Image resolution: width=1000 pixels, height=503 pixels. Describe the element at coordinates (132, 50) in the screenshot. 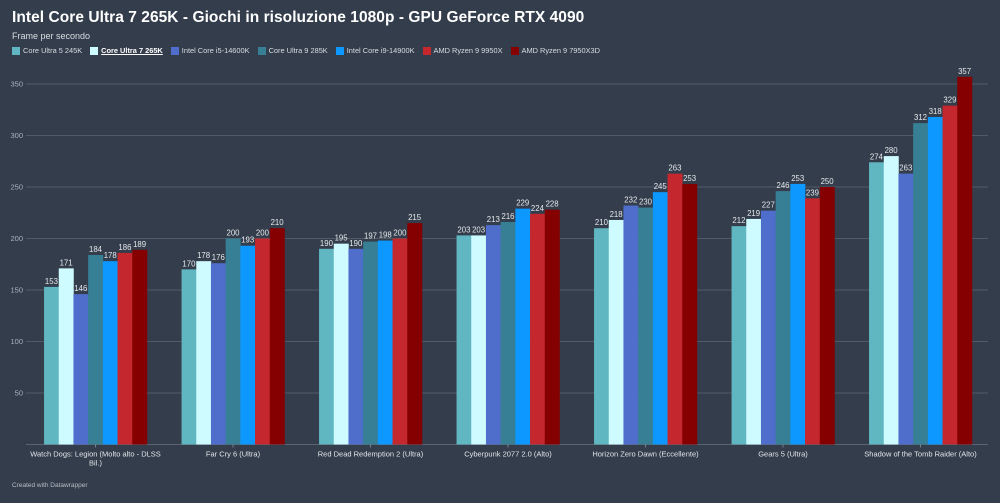

I see `legend-label: Core Ultra 7 265K` at that location.